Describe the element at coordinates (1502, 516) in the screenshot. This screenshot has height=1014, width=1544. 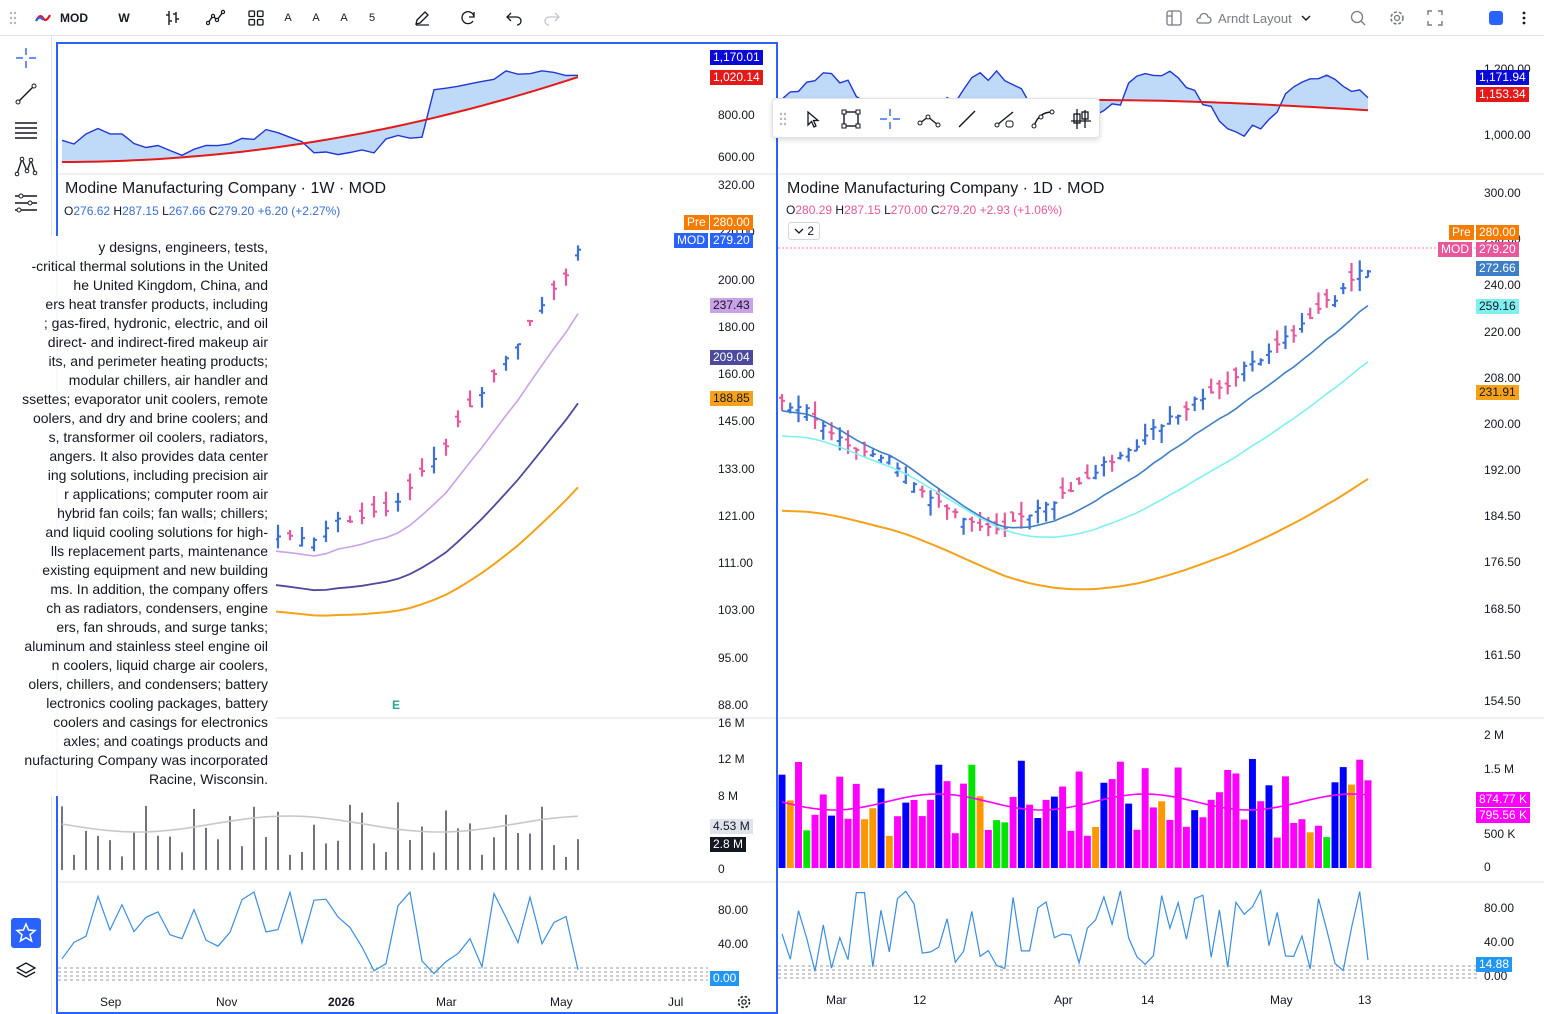
I see `price-scale-label: 184.50` at that location.